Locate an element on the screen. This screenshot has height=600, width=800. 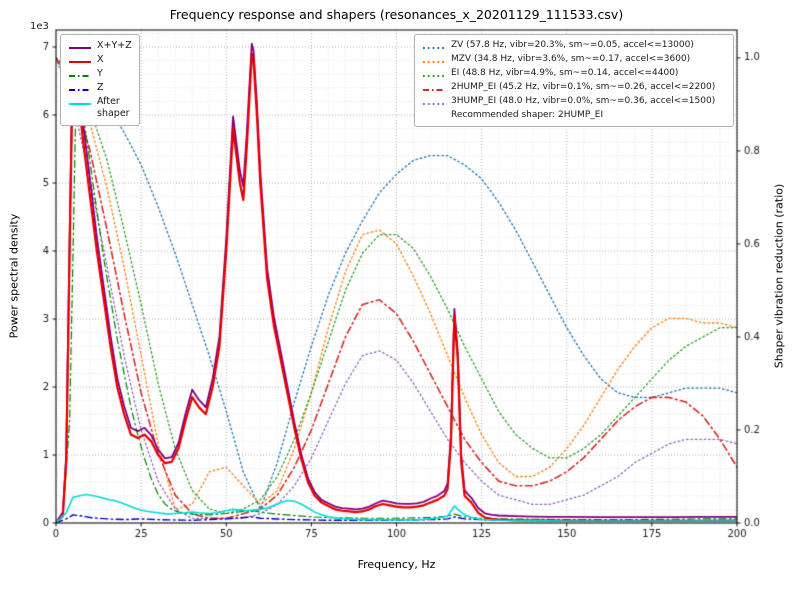
legend-label: X is located at coordinates (100, 59).